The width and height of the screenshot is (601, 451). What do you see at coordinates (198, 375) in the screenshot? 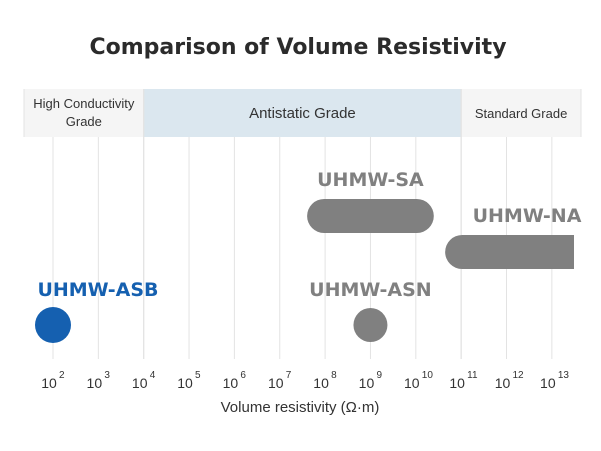
I see `tick-exponent: 5` at bounding box center [198, 375].